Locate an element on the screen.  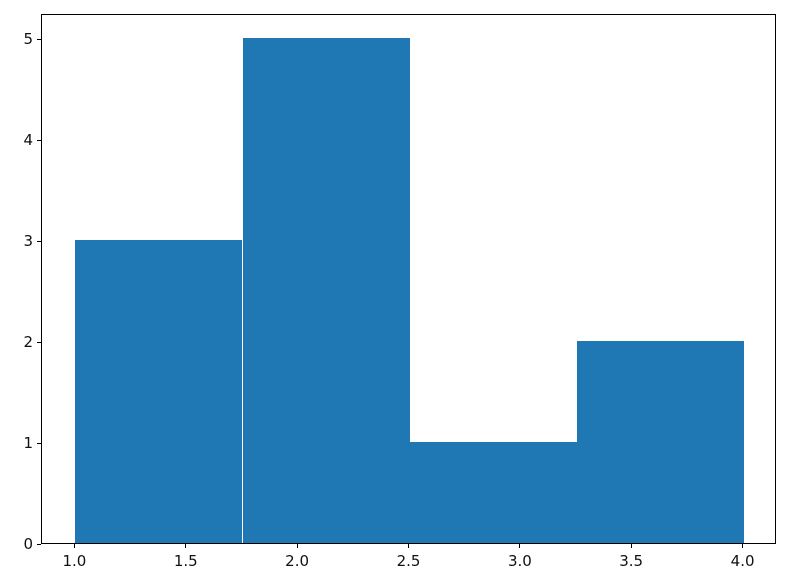
y-tick-label: 0 is located at coordinates (28, 544).